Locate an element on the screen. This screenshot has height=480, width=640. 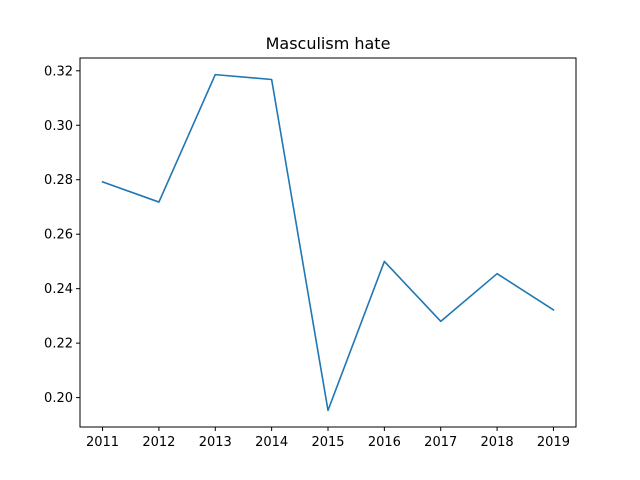
x-tick-label: 2016 is located at coordinates (384, 442).